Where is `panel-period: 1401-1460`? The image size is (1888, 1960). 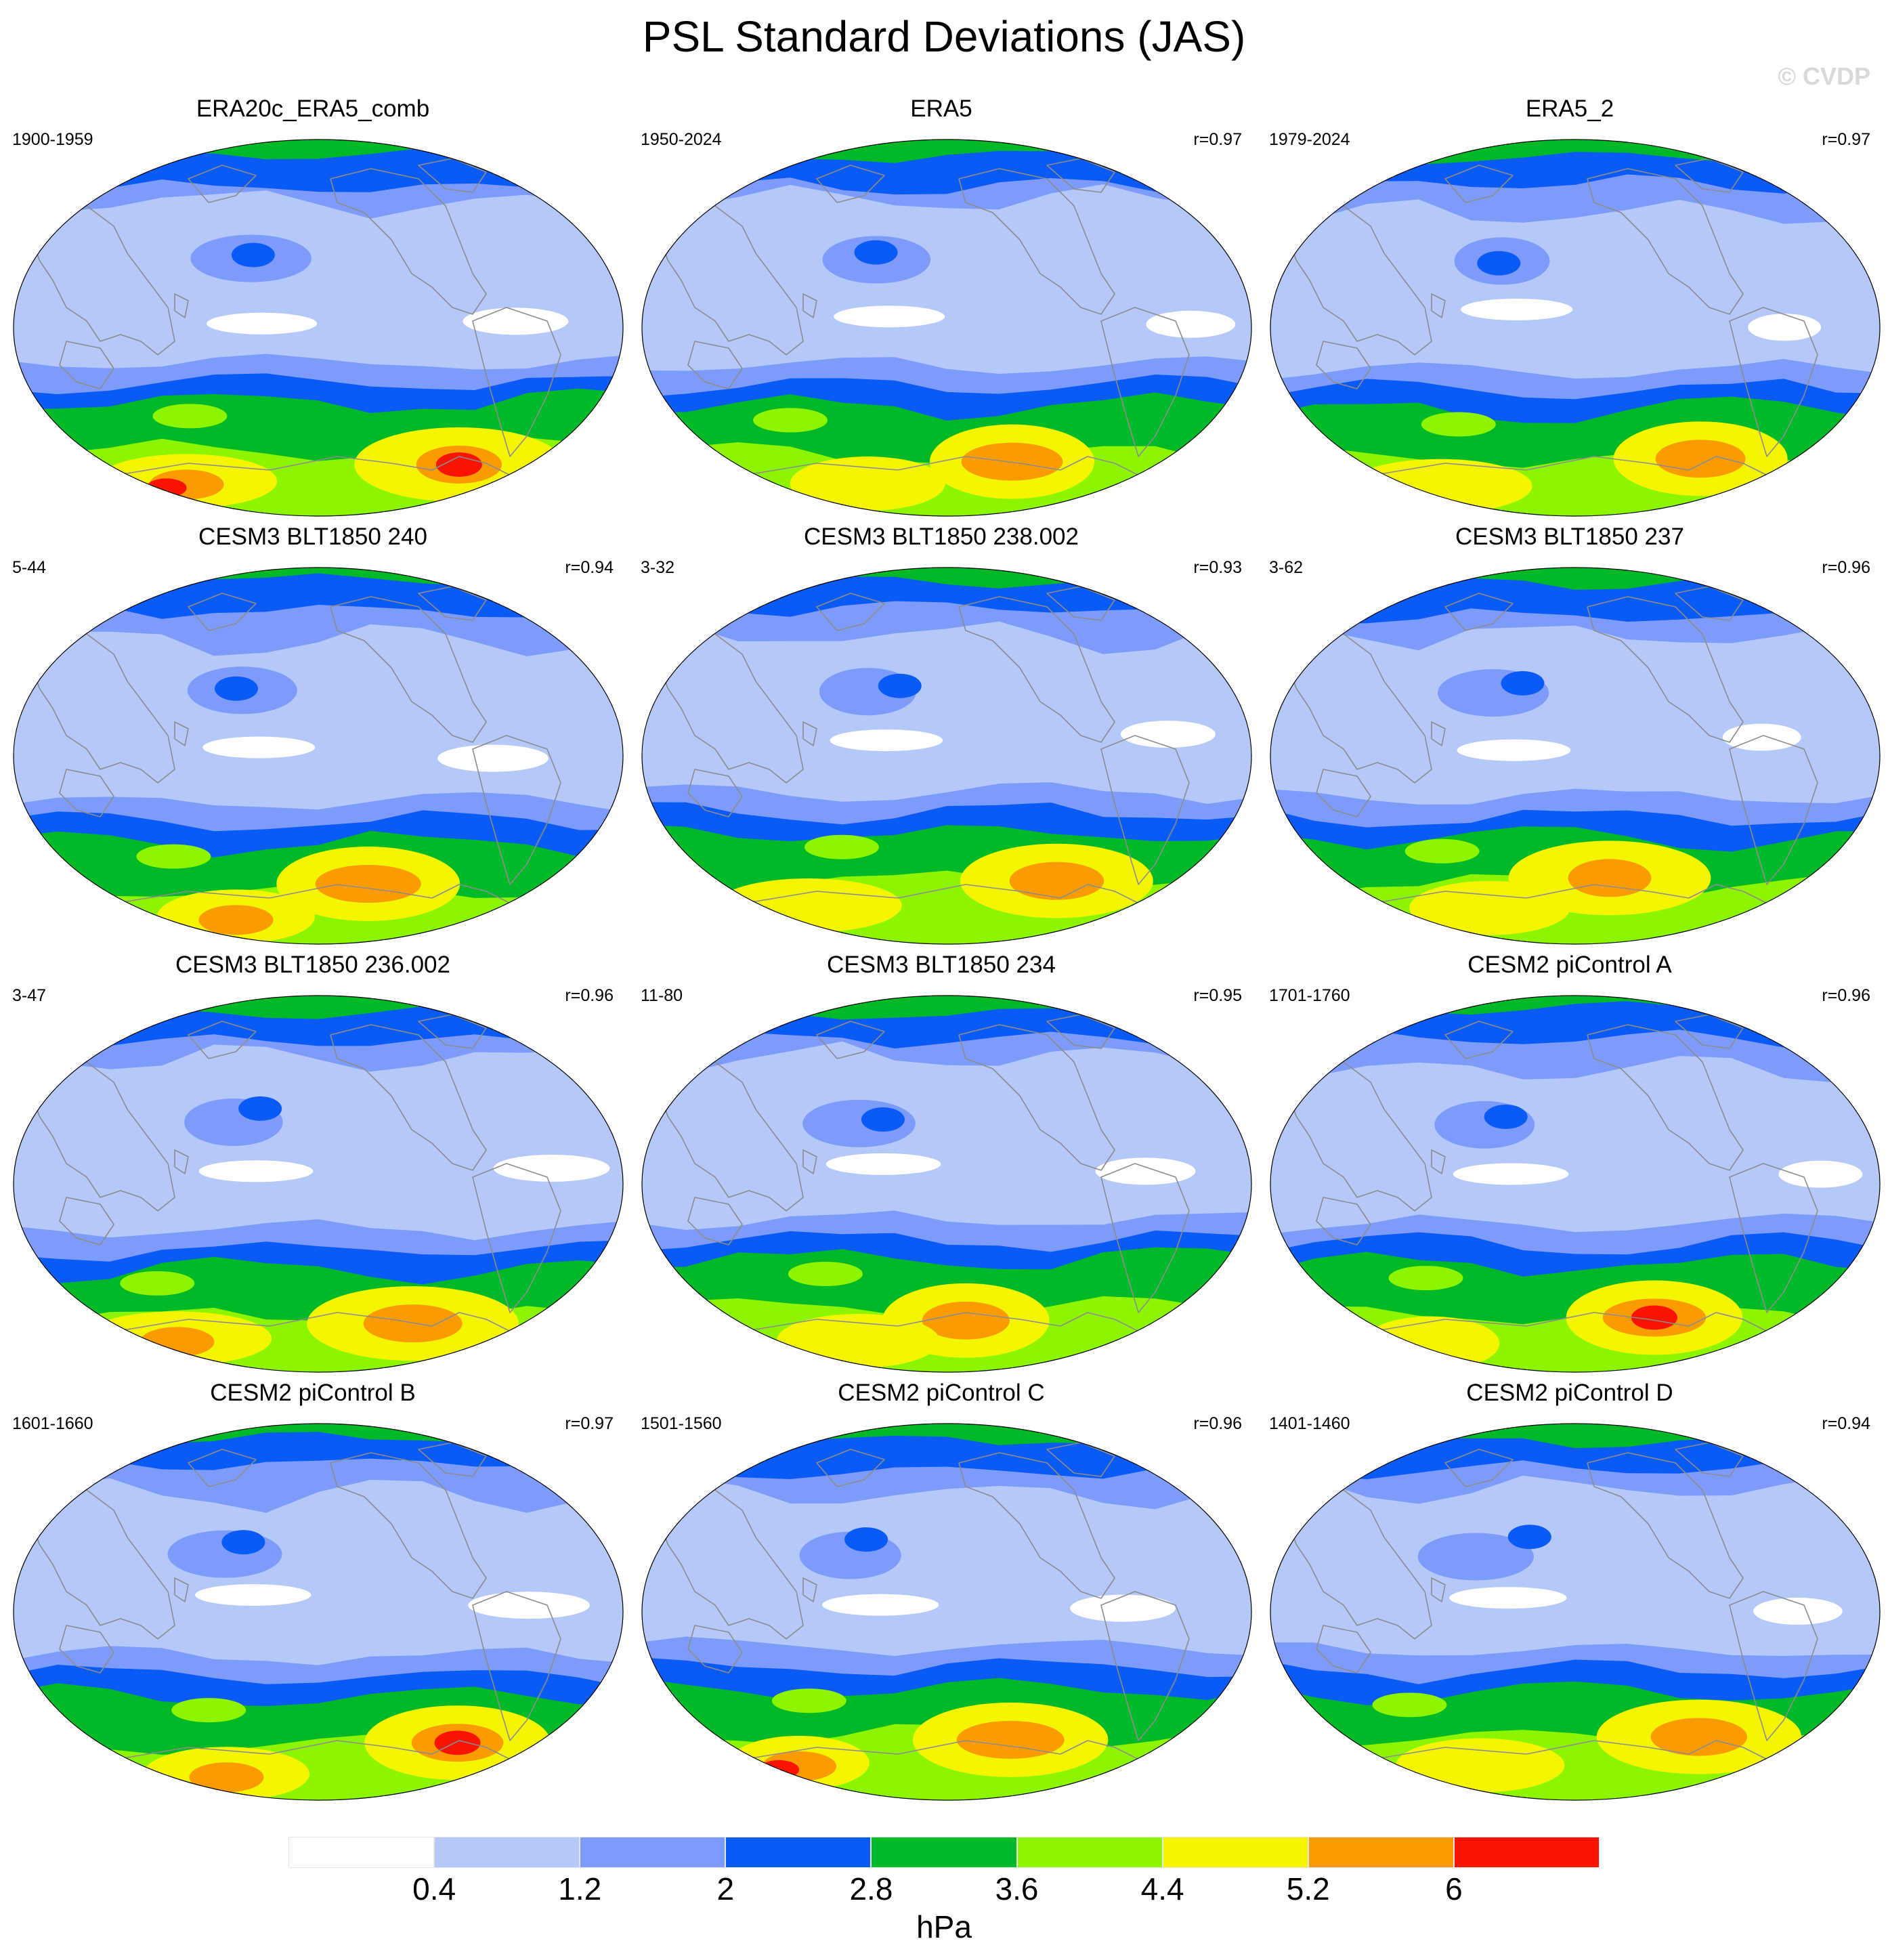
panel-period: 1401-1460 is located at coordinates (1309, 1423).